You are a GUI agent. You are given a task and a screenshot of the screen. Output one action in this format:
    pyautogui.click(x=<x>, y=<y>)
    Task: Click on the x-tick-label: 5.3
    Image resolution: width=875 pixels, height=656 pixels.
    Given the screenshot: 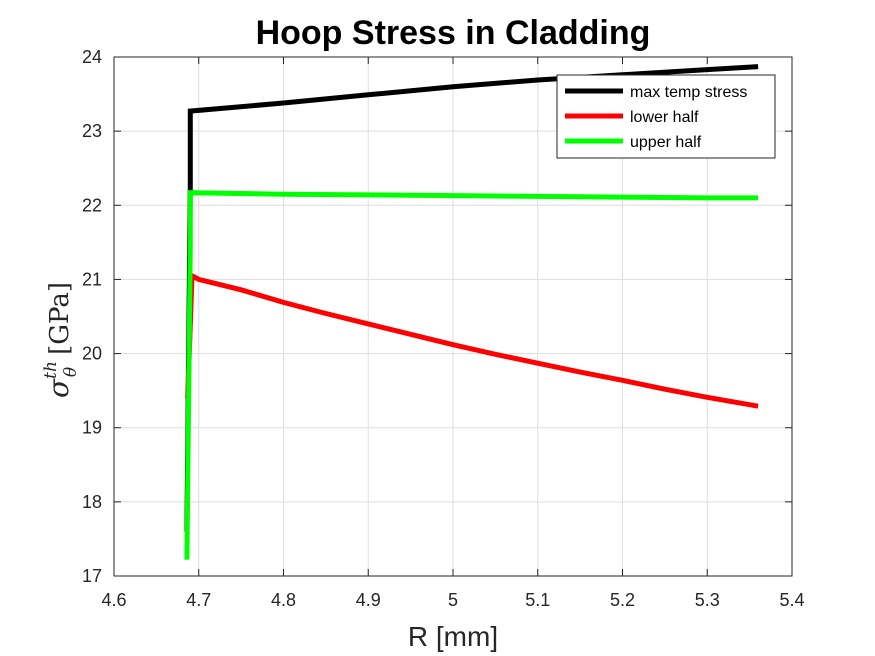 What is the action you would take?
    pyautogui.click(x=707, y=600)
    